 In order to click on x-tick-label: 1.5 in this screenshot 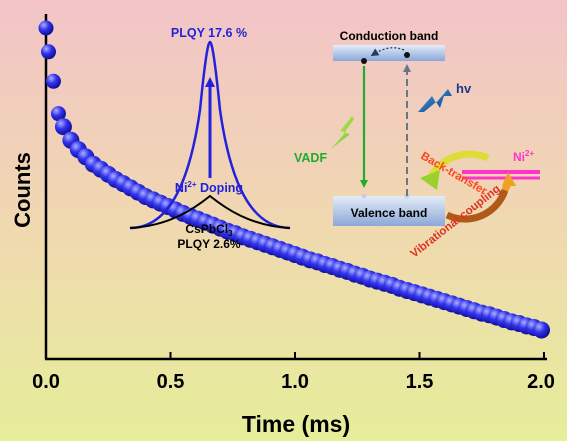, I will do `click(420, 382)`.